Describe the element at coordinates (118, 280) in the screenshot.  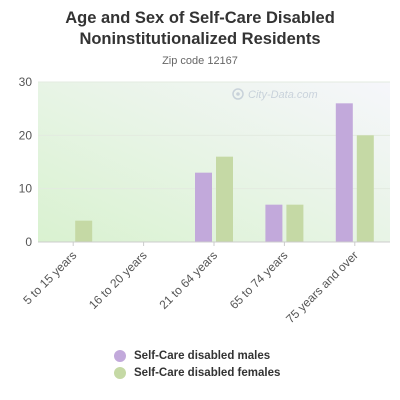
I see `x-tick-label: 16 to 20 years` at that location.